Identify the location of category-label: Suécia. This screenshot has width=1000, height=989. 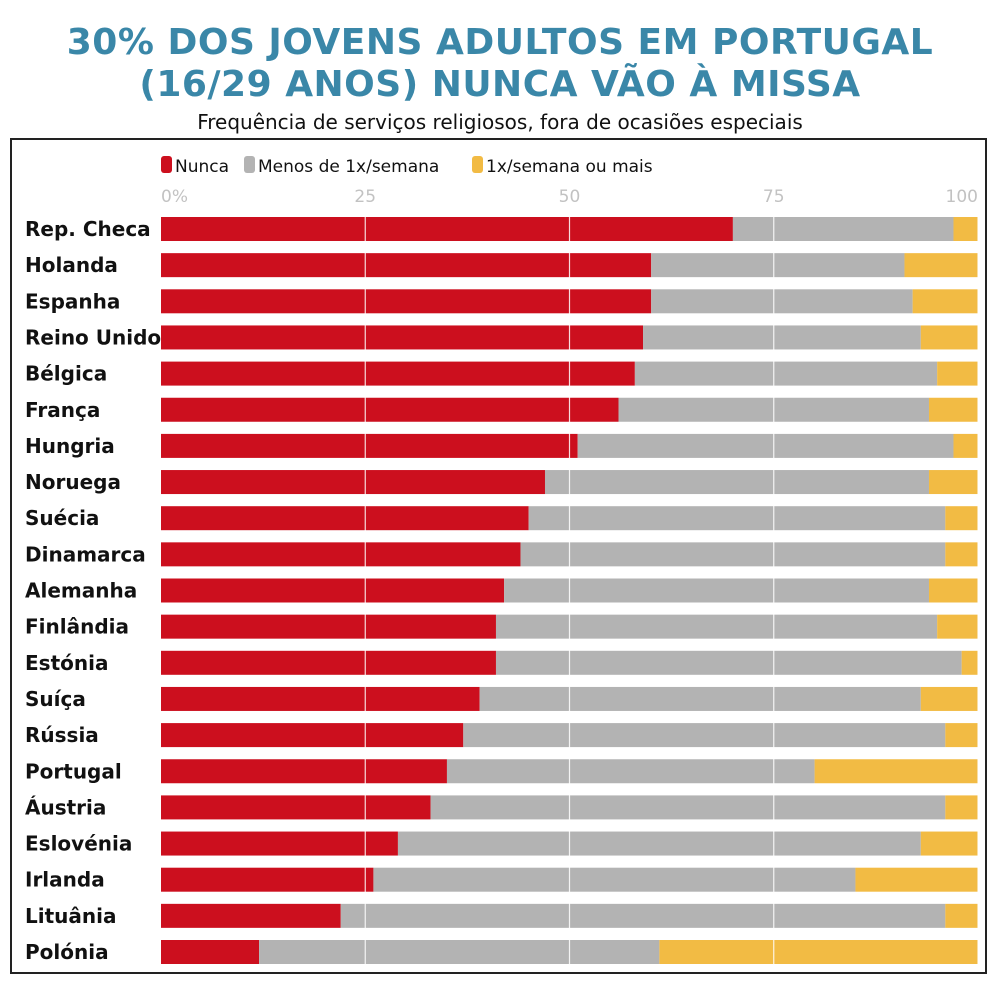
(62, 518).